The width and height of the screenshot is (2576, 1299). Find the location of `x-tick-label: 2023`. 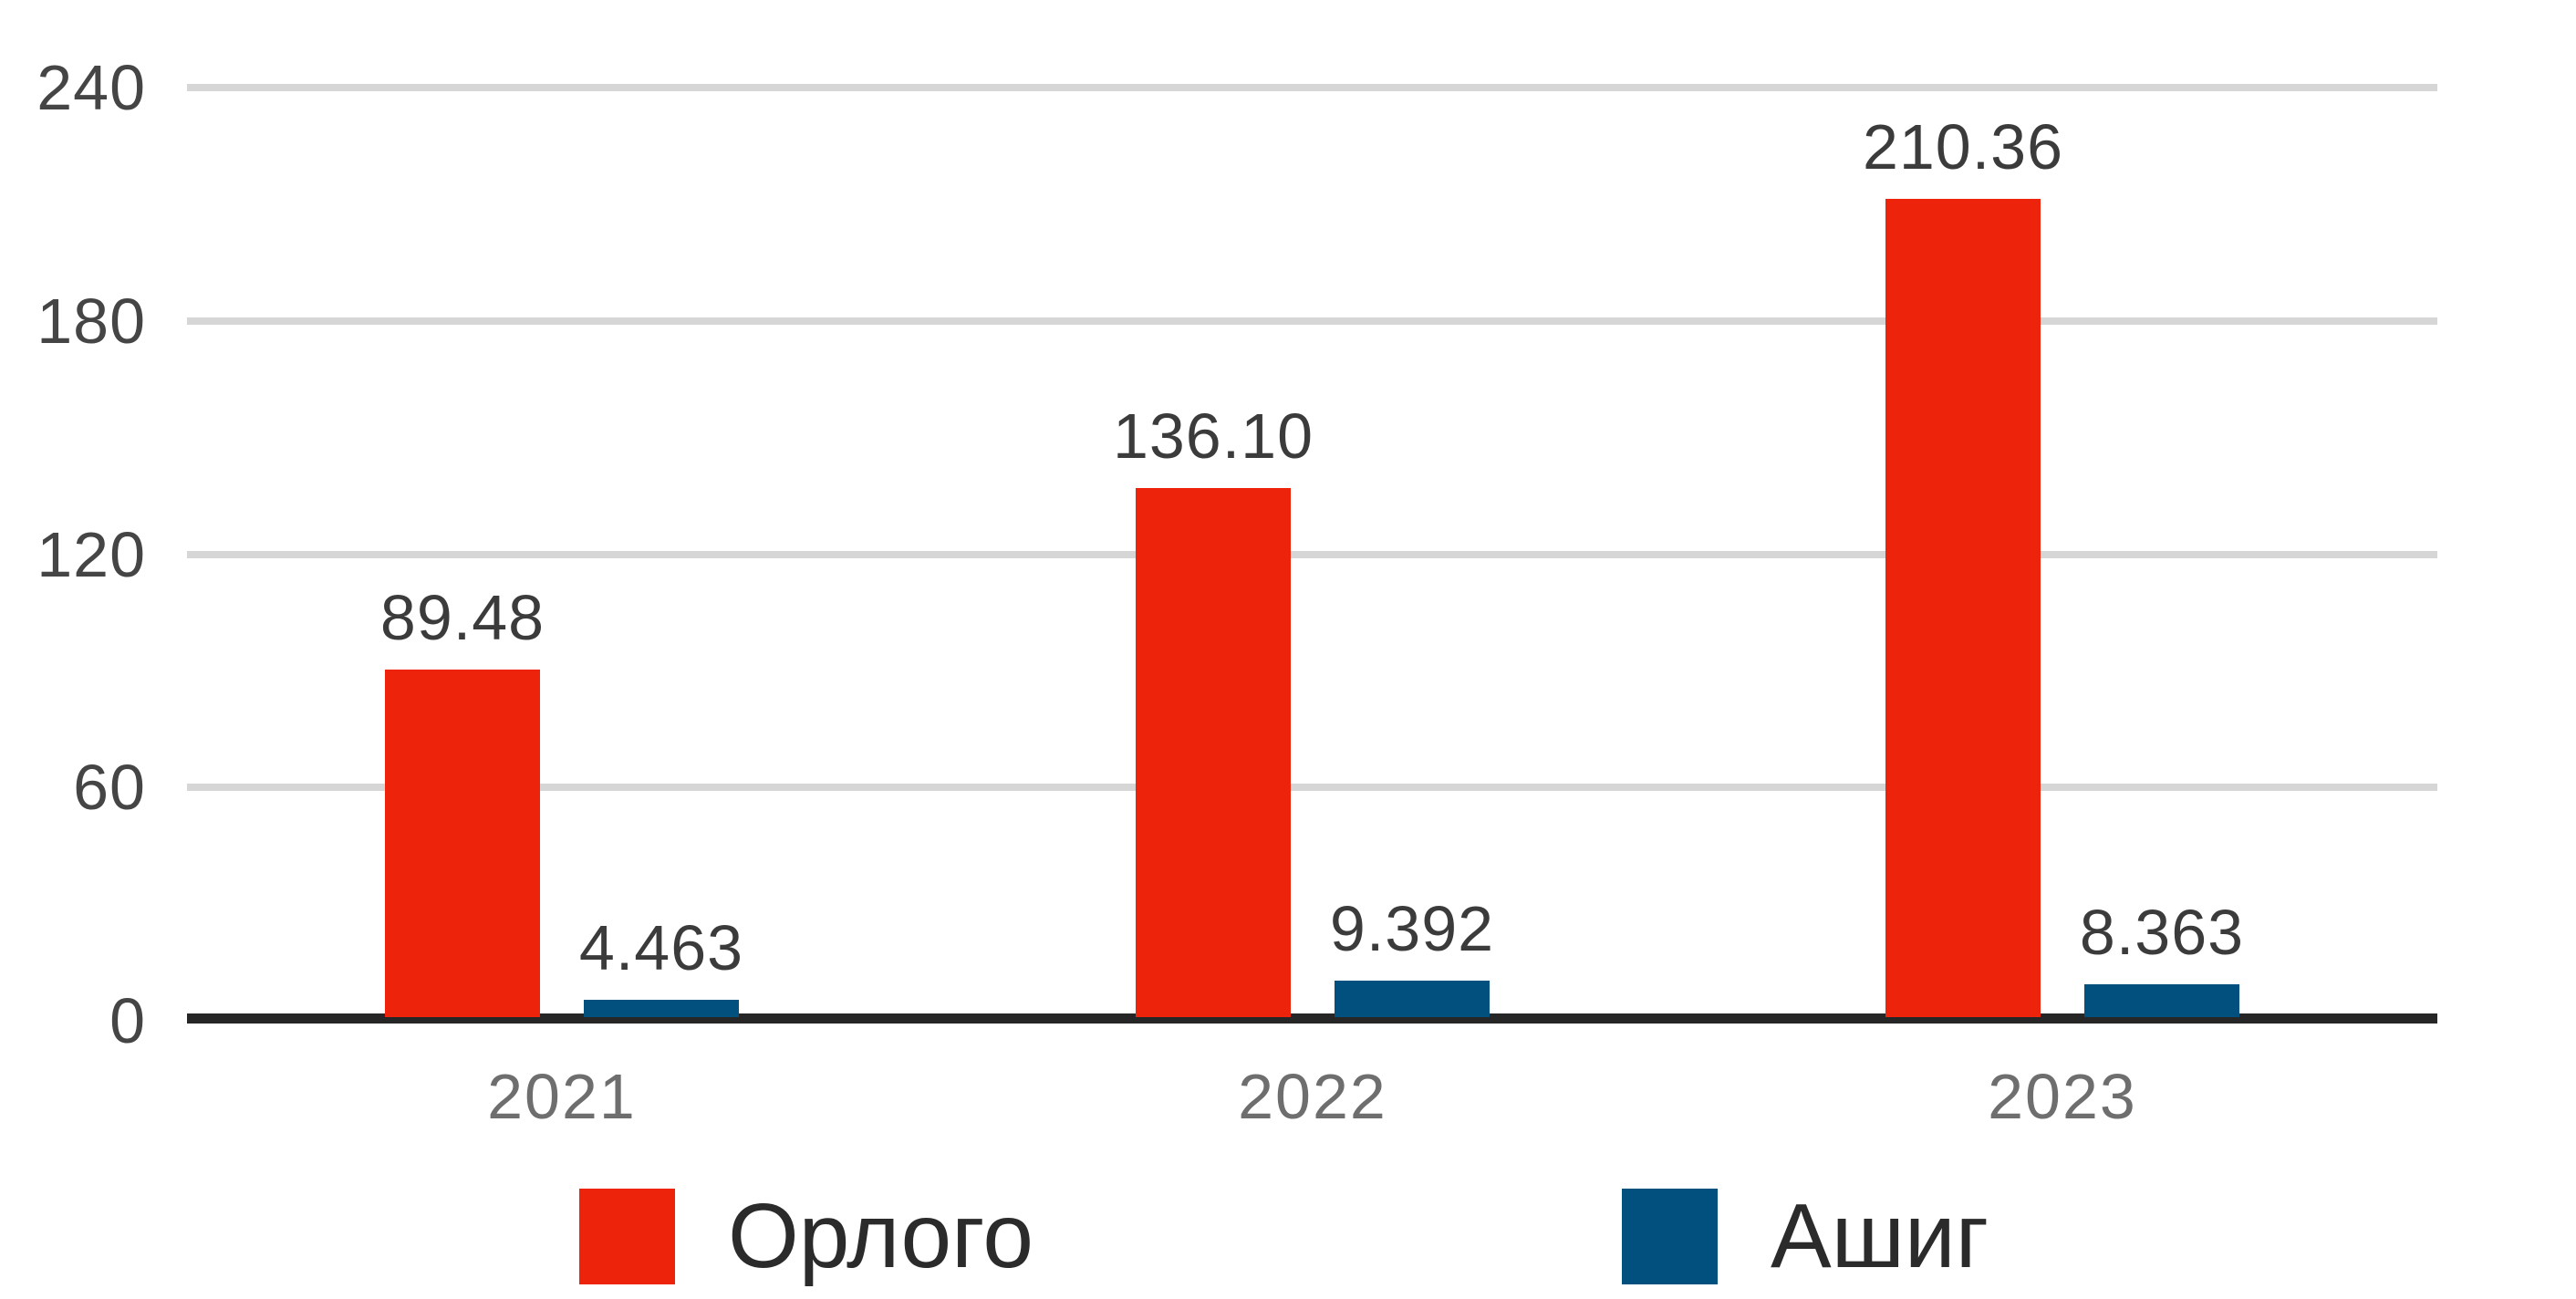

x-tick-label: 2023 is located at coordinates (2062, 1096).